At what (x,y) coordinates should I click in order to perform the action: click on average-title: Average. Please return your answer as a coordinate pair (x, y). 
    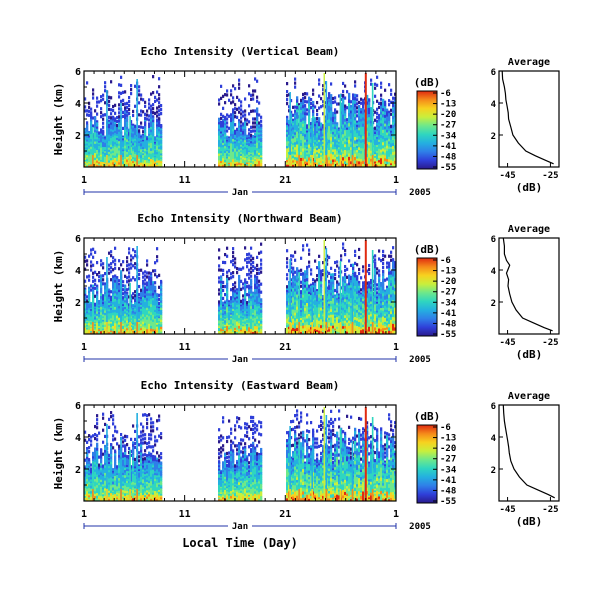
    Looking at the image, I should click on (529, 62).